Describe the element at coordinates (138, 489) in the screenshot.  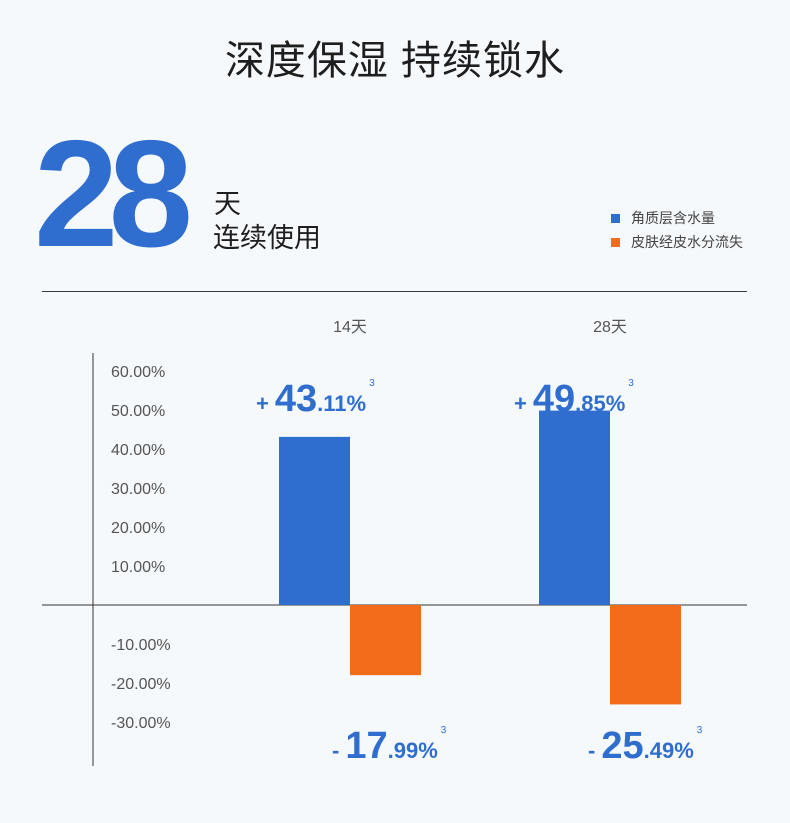
I see `y-tick-label: 30.00%` at that location.